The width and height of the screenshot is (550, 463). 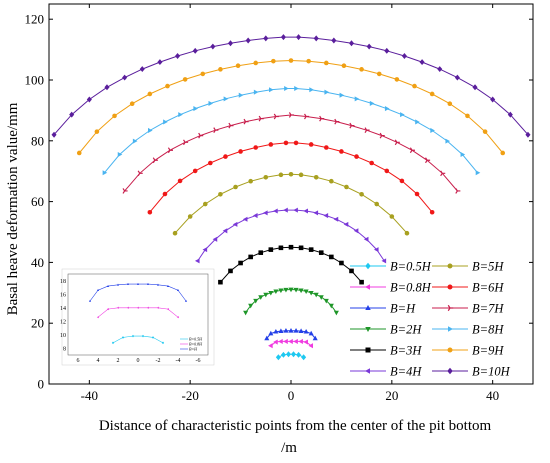 What do you see at coordinates (291, 395) in the screenshot?
I see `x-tick-label: 0` at bounding box center [291, 395].